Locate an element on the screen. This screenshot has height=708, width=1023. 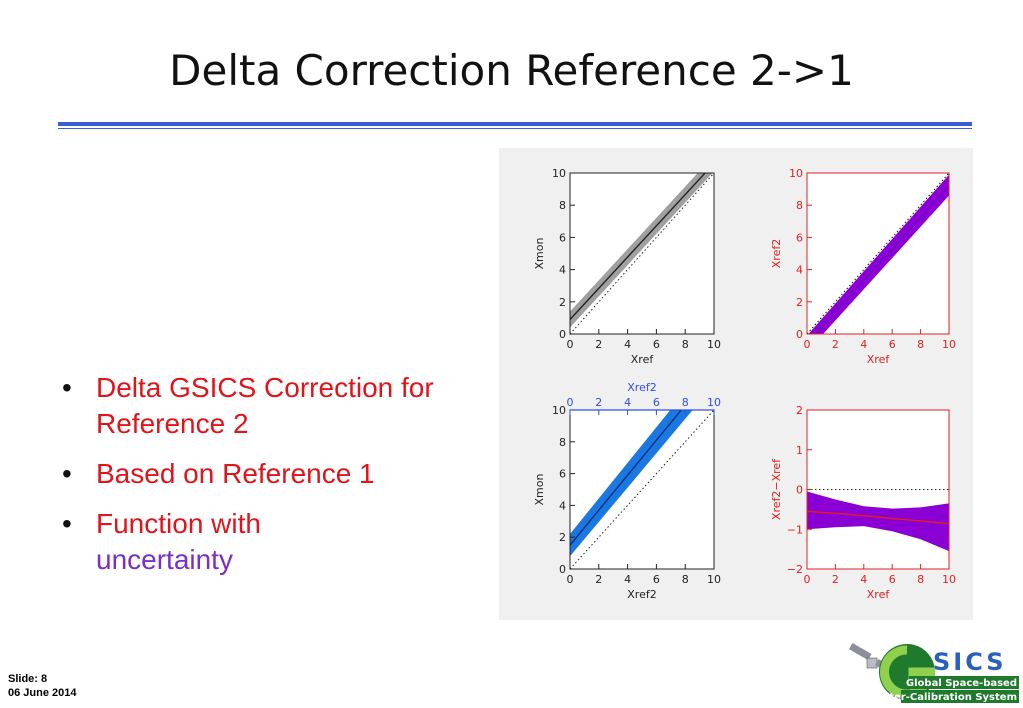
y-tick-label: 1 is located at coordinates (799, 450).